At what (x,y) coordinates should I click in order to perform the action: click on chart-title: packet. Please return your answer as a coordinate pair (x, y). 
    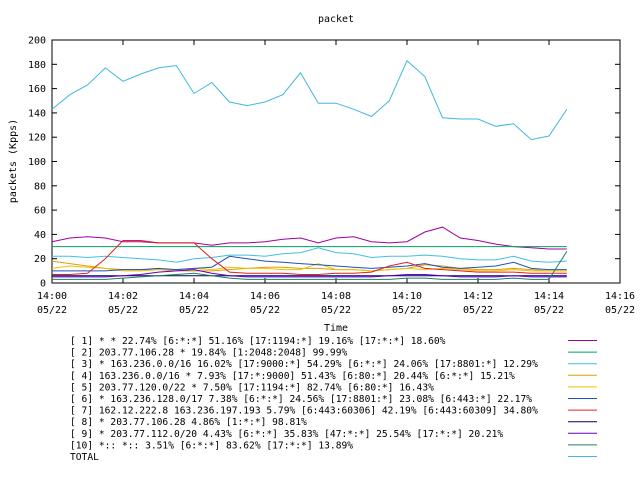
    Looking at the image, I should click on (336, 19).